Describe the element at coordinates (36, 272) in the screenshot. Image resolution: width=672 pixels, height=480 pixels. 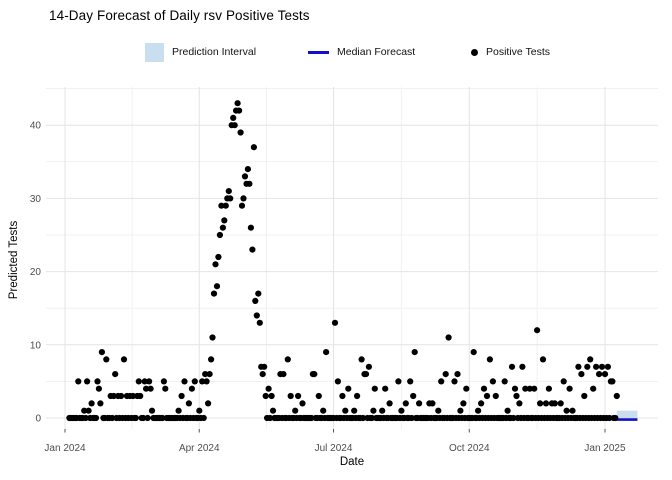
I see `y-tick-label: 20` at that location.